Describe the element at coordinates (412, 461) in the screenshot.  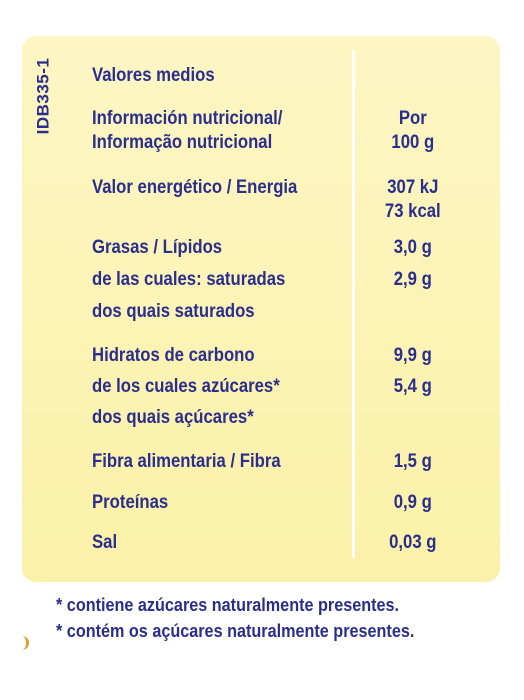
I see `table-row-value: 1,5 g` at that location.